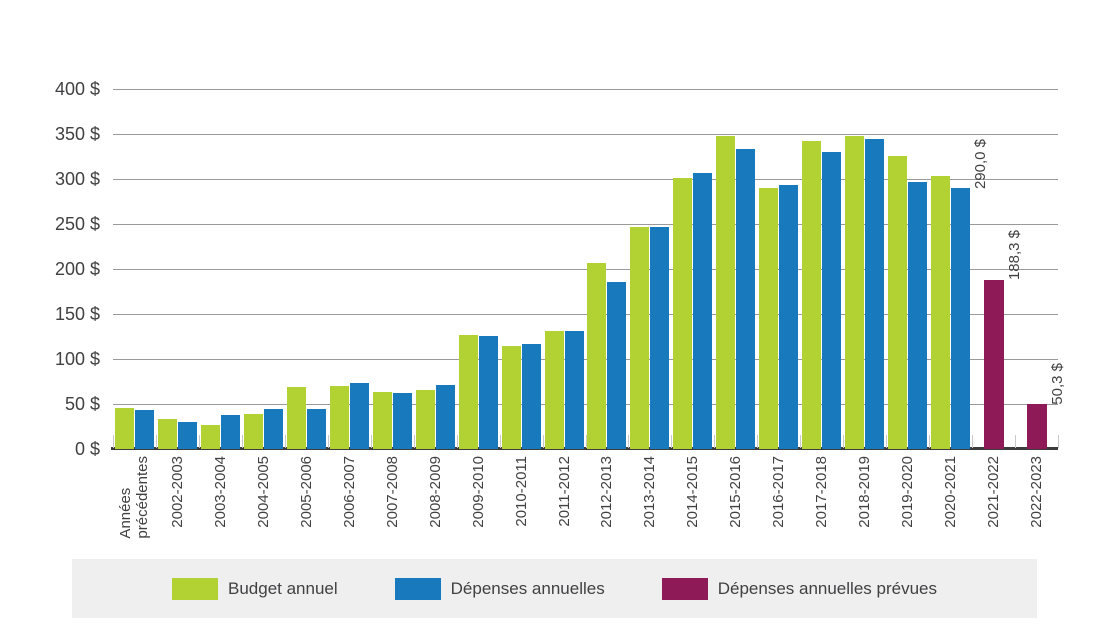  I want to click on x-axis-label: 2005-2006, so click(306, 492).